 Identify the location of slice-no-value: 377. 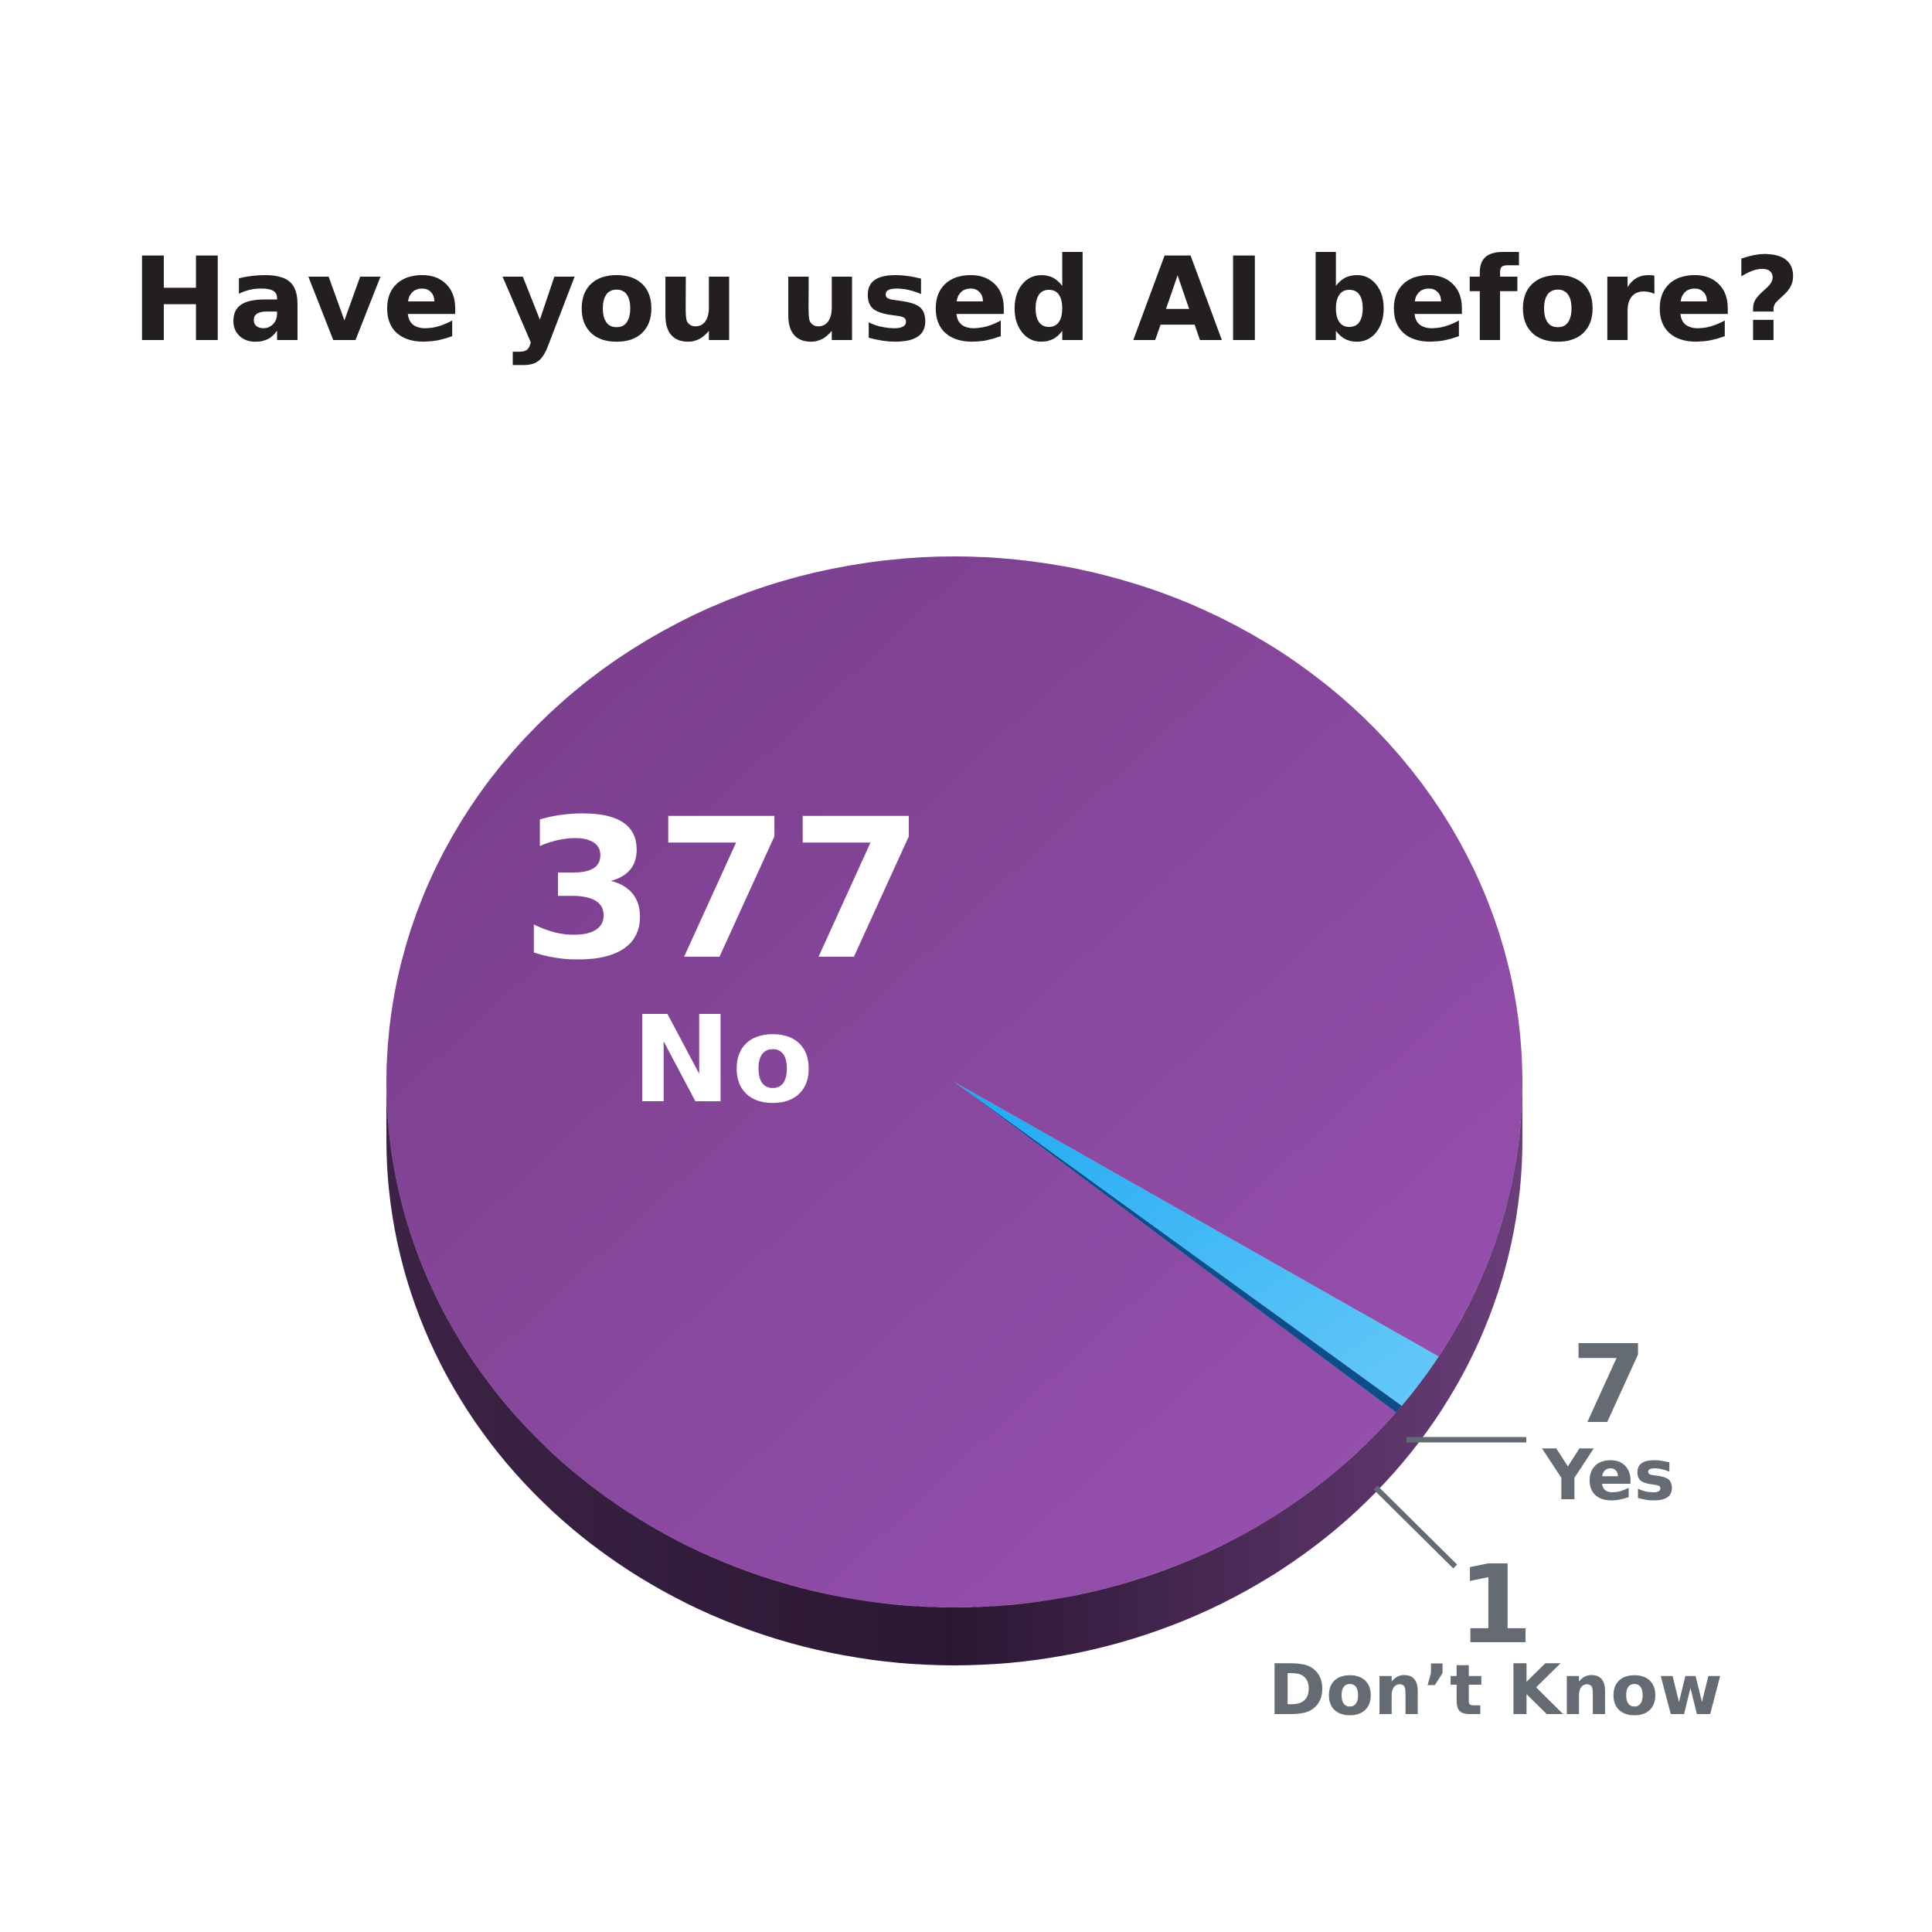
(723, 890).